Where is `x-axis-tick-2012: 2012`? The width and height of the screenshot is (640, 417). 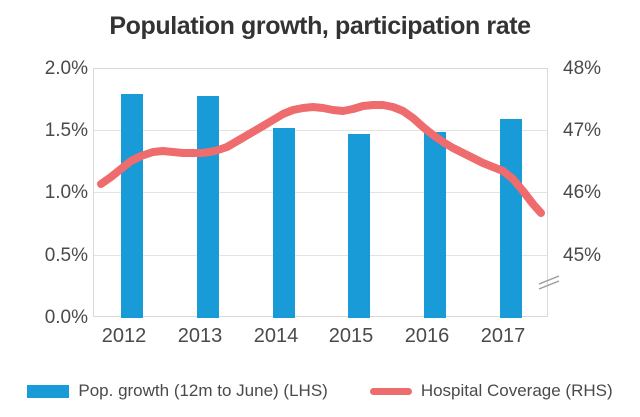 x-axis-tick-2012: 2012 is located at coordinates (124, 336).